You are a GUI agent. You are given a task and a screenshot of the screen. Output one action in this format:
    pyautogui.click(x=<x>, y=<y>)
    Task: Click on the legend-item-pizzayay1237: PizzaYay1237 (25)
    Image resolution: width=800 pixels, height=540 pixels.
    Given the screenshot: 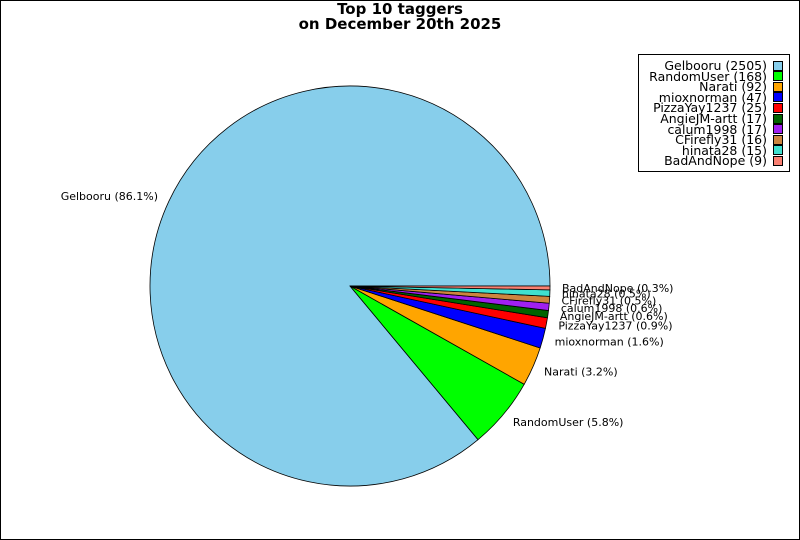 What is the action you would take?
    pyautogui.click(x=718, y=108)
    